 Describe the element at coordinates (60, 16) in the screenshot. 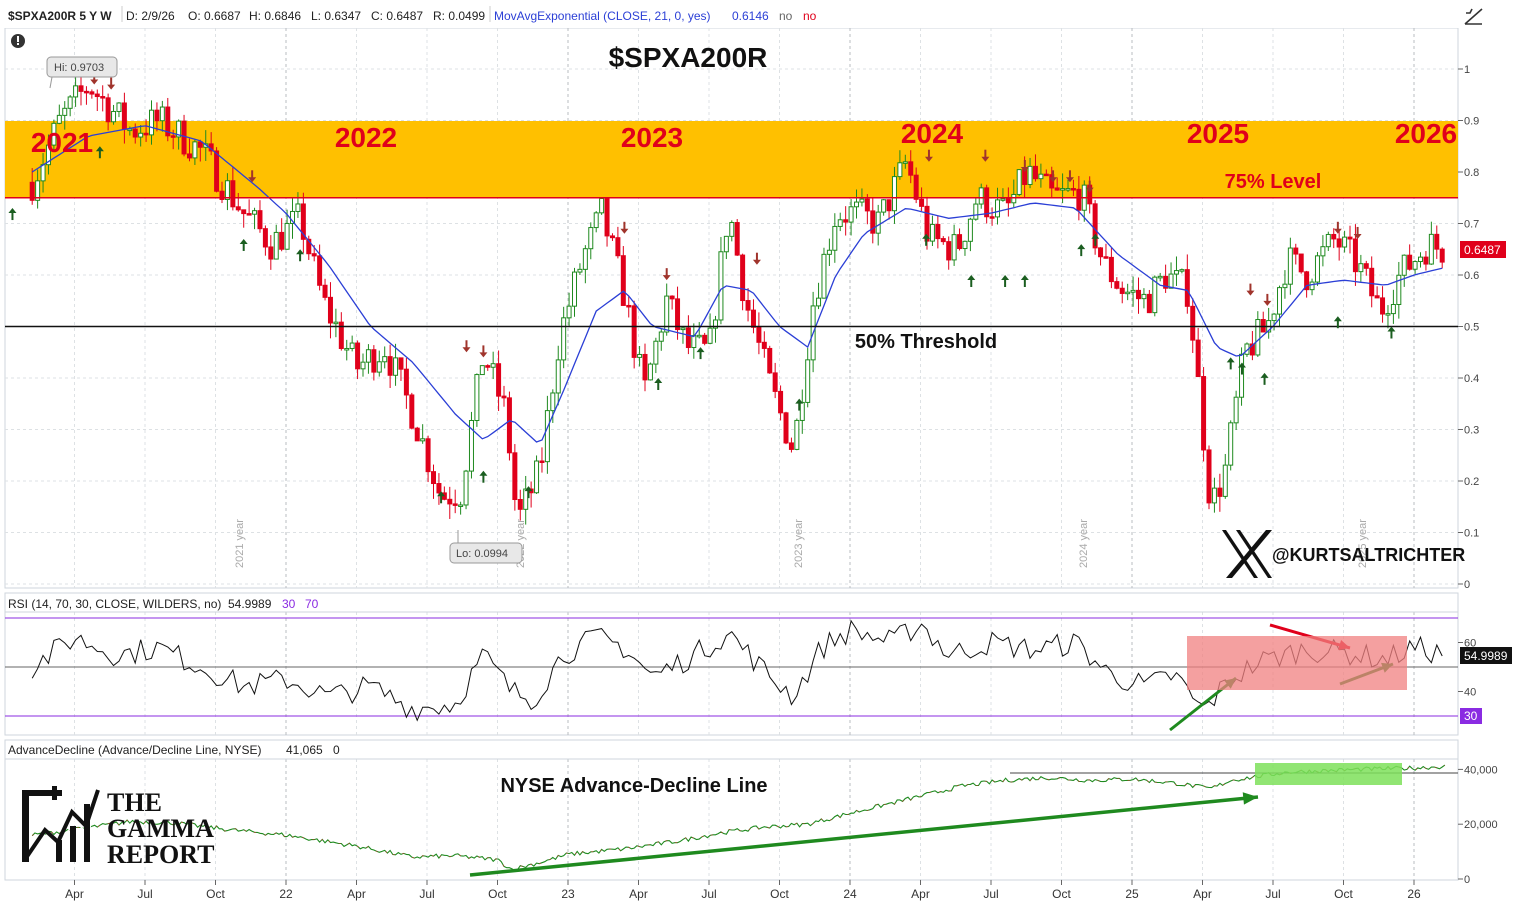

I see `symbol-label: $SPXA200R 5 Y W` at that location.